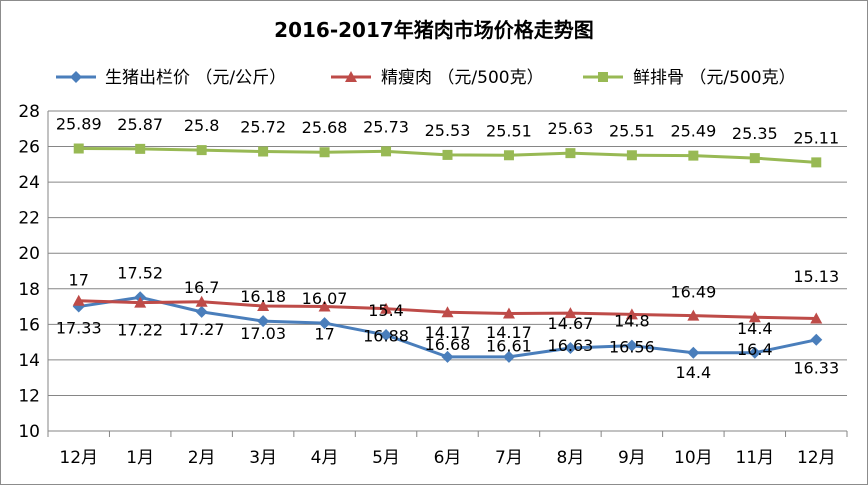  Describe the element at coordinates (140, 330) in the screenshot. I see `data-label-series-1: 17.22` at that location.